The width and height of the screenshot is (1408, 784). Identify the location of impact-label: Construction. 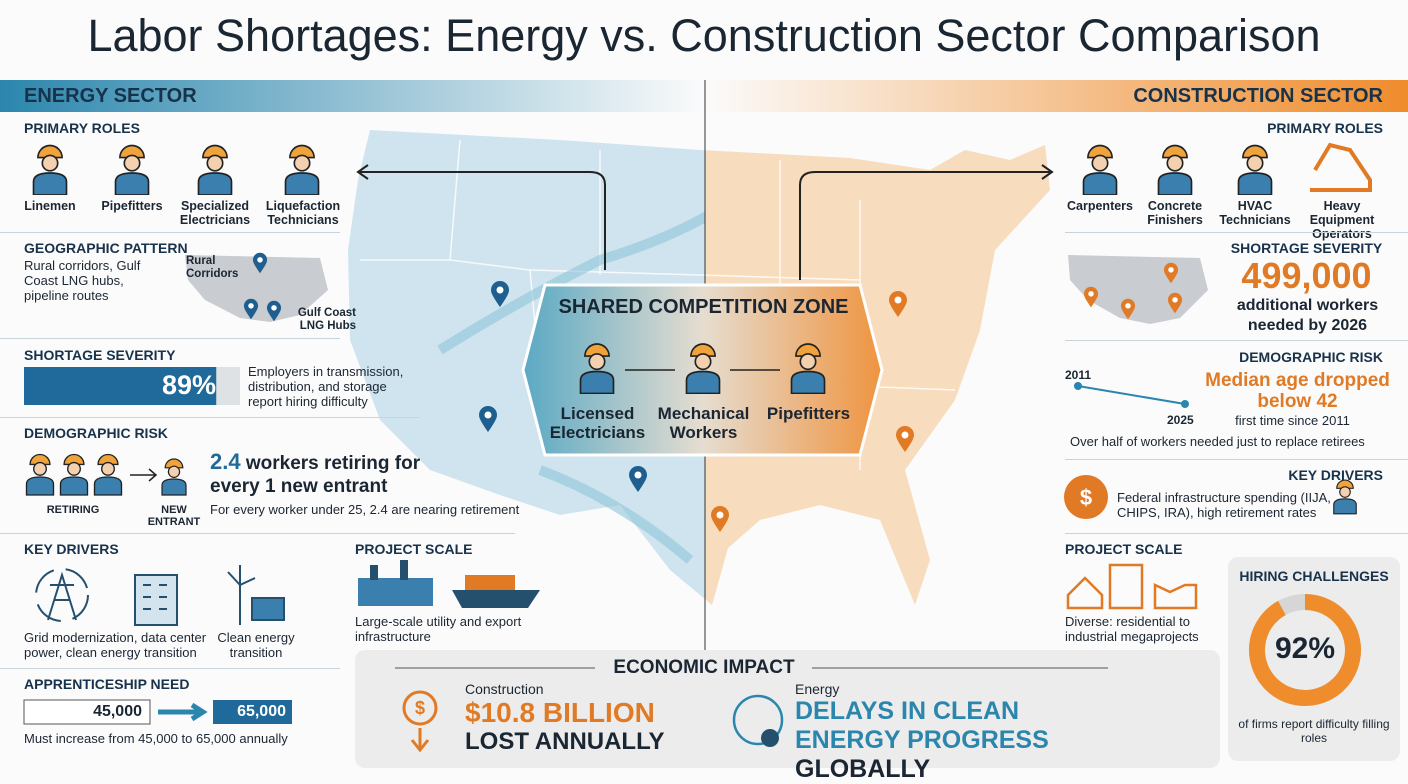
(504, 689).